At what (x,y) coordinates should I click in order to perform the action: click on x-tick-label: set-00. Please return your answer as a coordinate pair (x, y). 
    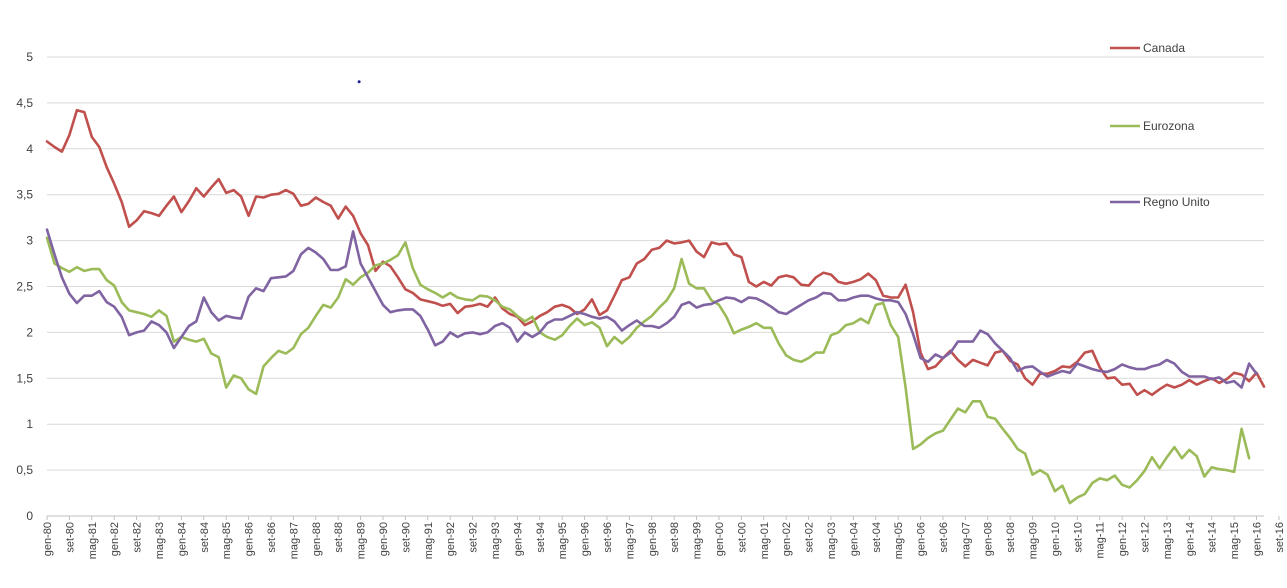
    Looking at the image, I should click on (742, 537).